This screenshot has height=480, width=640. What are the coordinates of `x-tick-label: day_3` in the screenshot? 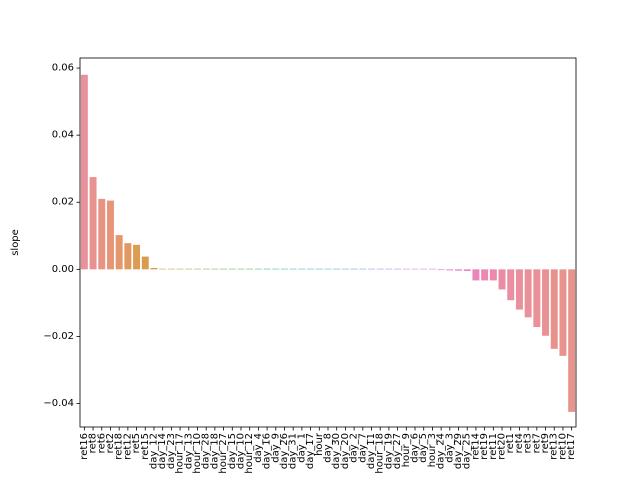 It's located at (449, 448).